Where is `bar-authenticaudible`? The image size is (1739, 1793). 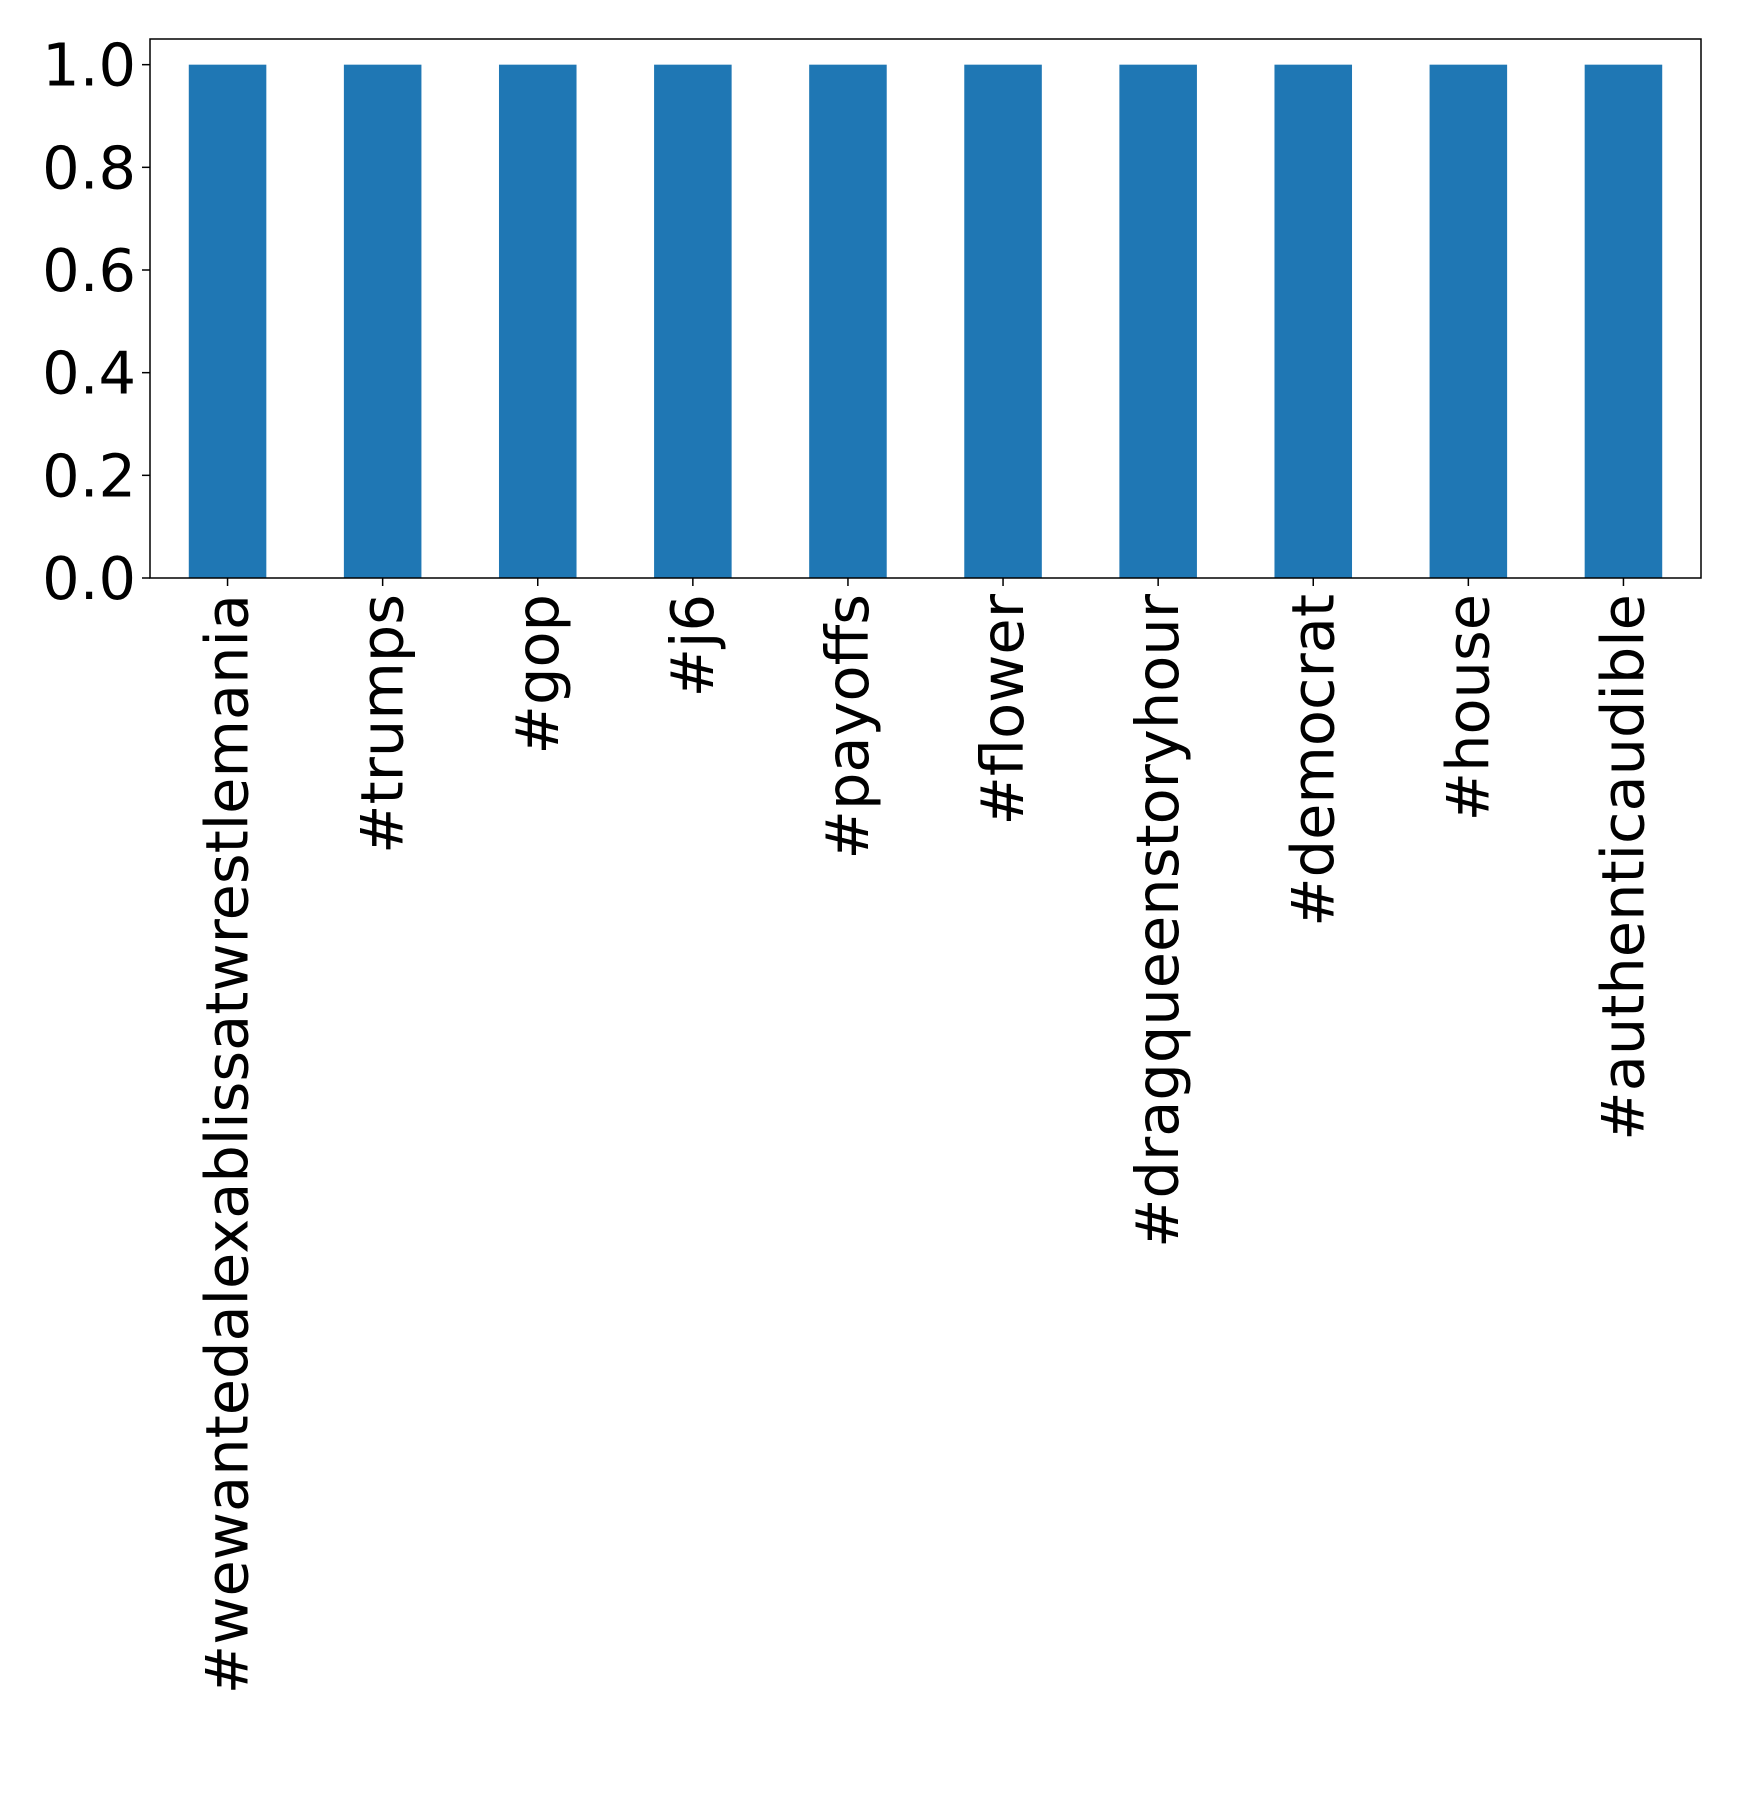 bar-authenticaudible is located at coordinates (1623, 321).